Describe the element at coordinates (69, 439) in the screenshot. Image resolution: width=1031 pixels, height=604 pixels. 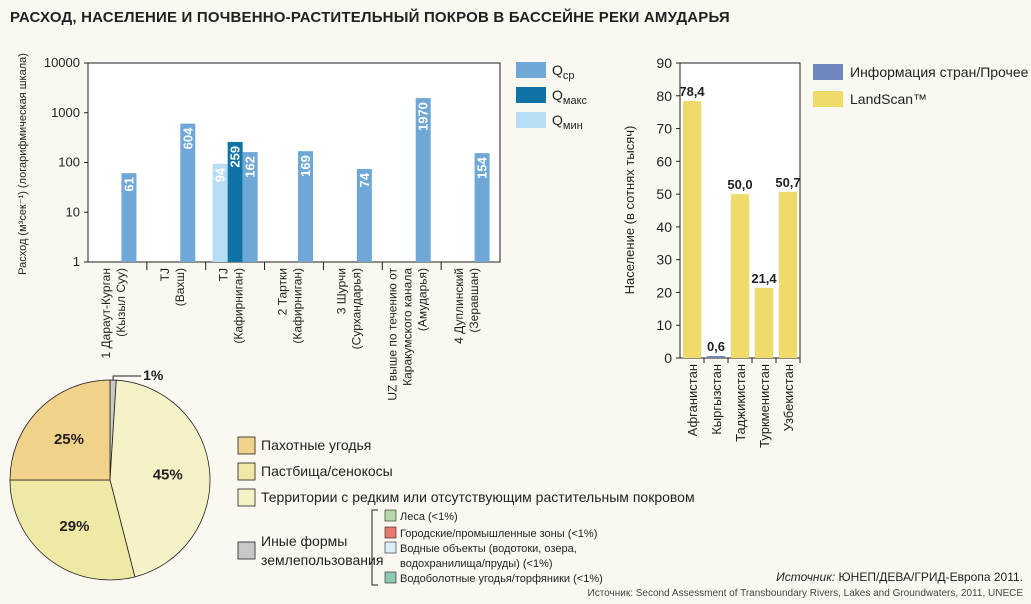
I see `pie-slice-label: 25%` at that location.